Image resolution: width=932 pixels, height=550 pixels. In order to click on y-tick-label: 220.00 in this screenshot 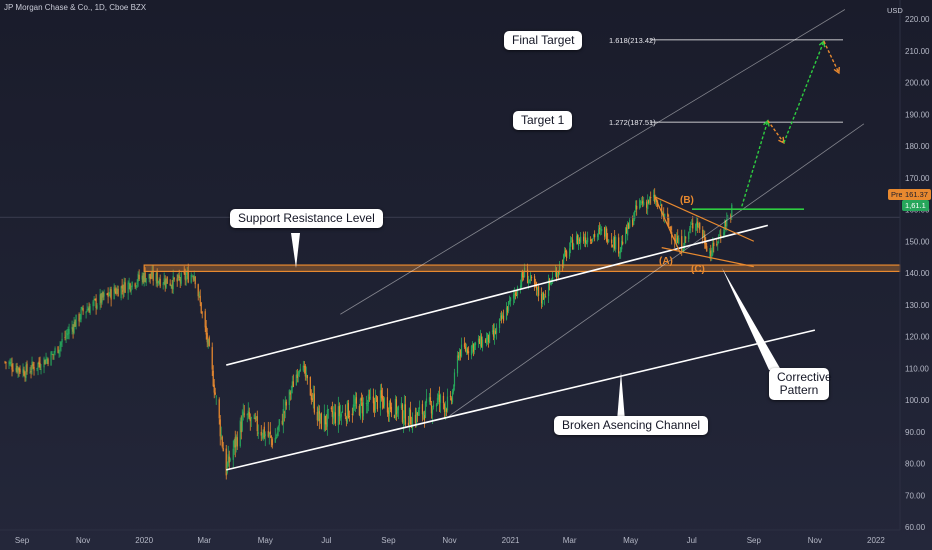, I will do `click(917, 19)`.